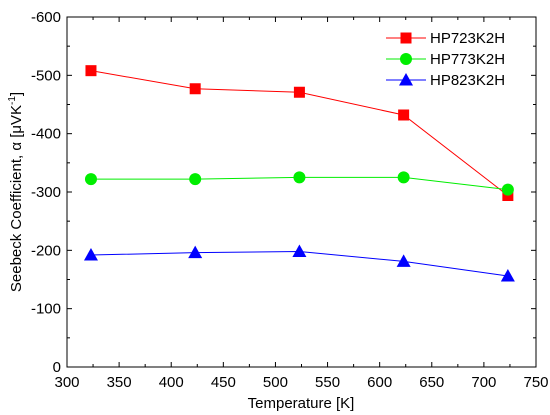 This screenshot has width=550, height=415. What do you see at coordinates (16, 94) in the screenshot?
I see `y-axis-title-close: ]` at bounding box center [16, 94].